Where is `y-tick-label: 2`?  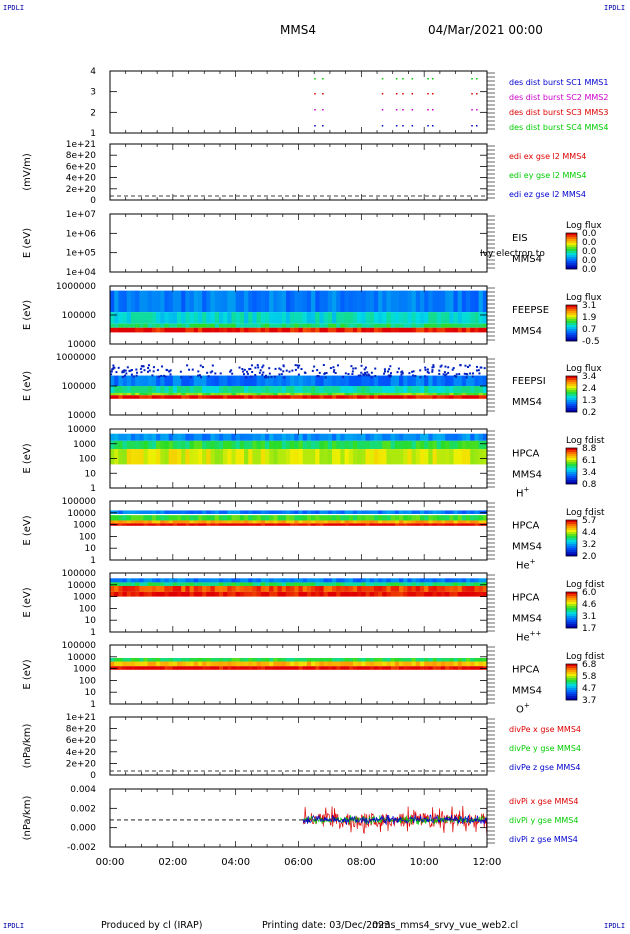 y-tick-label: 2 is located at coordinates (93, 113).